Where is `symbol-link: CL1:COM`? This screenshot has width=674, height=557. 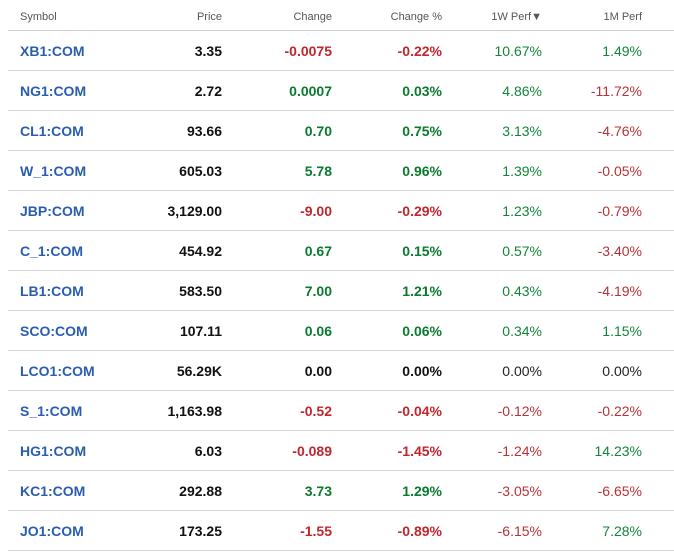
symbol-link: CL1:COM is located at coordinates (52, 131).